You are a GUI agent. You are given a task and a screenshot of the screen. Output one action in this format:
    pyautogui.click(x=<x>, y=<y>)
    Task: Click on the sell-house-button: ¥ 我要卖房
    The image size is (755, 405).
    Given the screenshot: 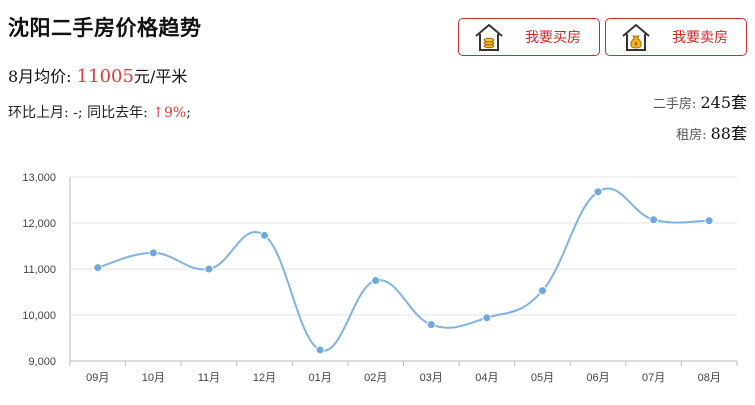 What is the action you would take?
    pyautogui.click(x=676, y=37)
    